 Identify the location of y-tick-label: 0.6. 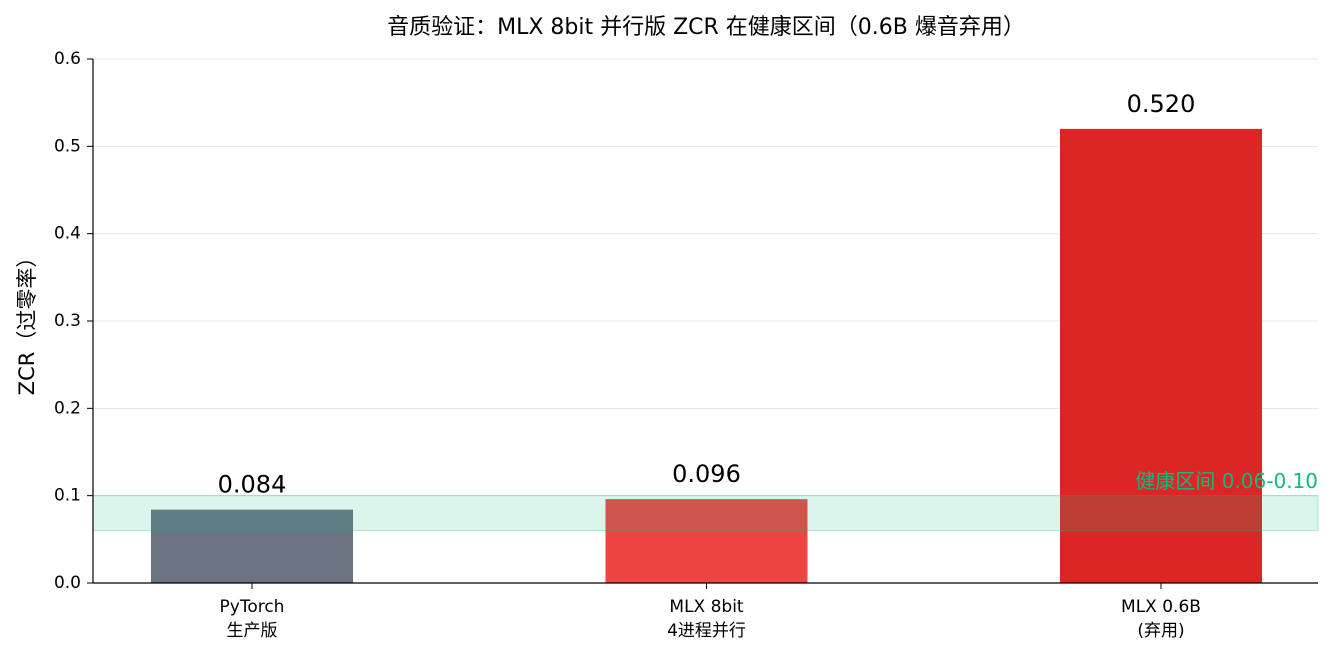
(67, 59).